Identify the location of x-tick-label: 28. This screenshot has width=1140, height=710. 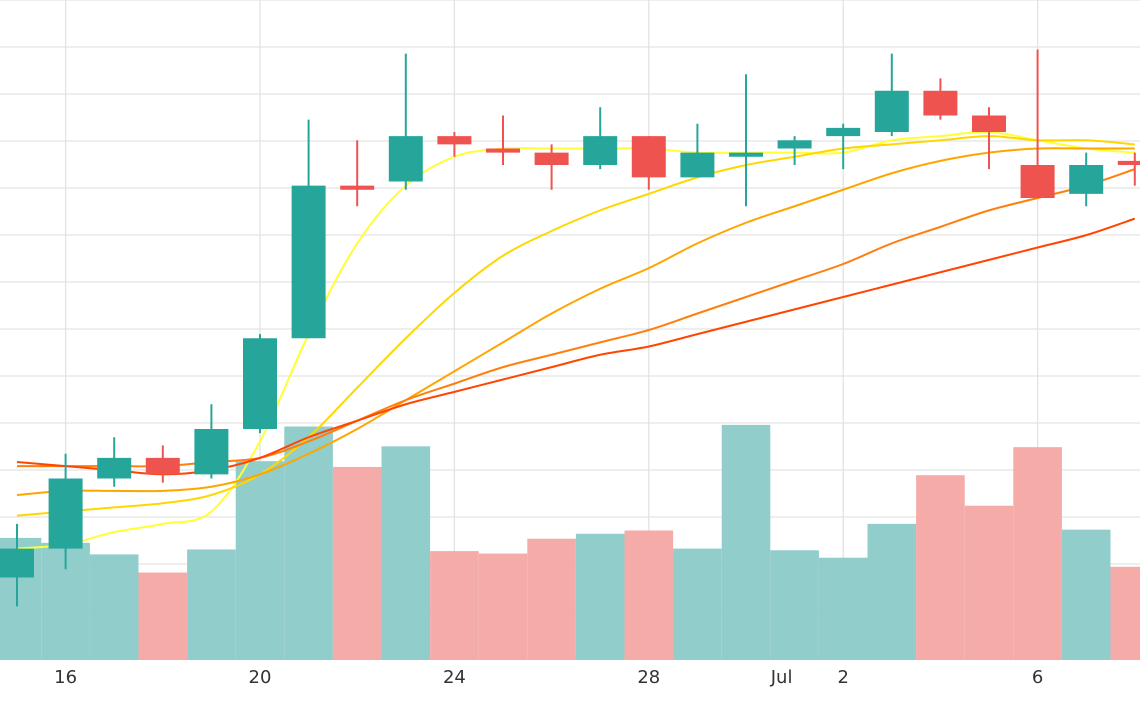
(648, 677).